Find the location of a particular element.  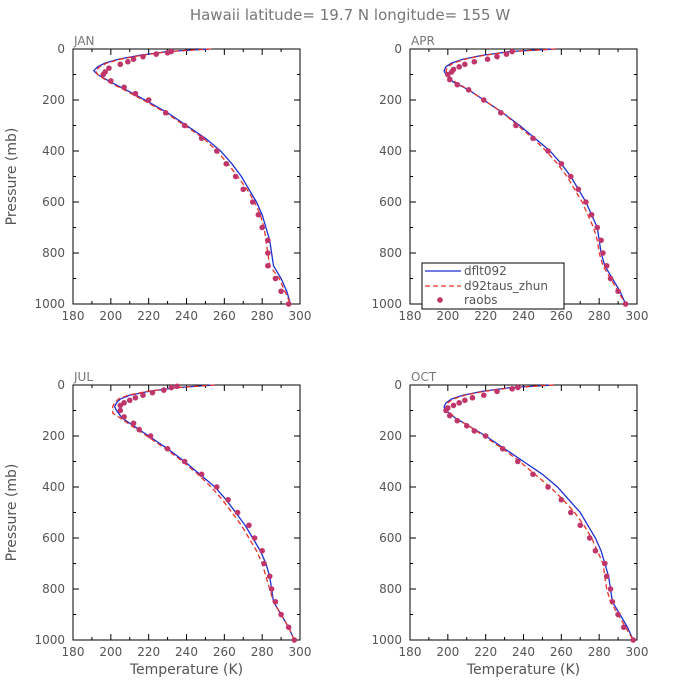

y-axis-label: Pressure (mb) is located at coordinates (12, 513).